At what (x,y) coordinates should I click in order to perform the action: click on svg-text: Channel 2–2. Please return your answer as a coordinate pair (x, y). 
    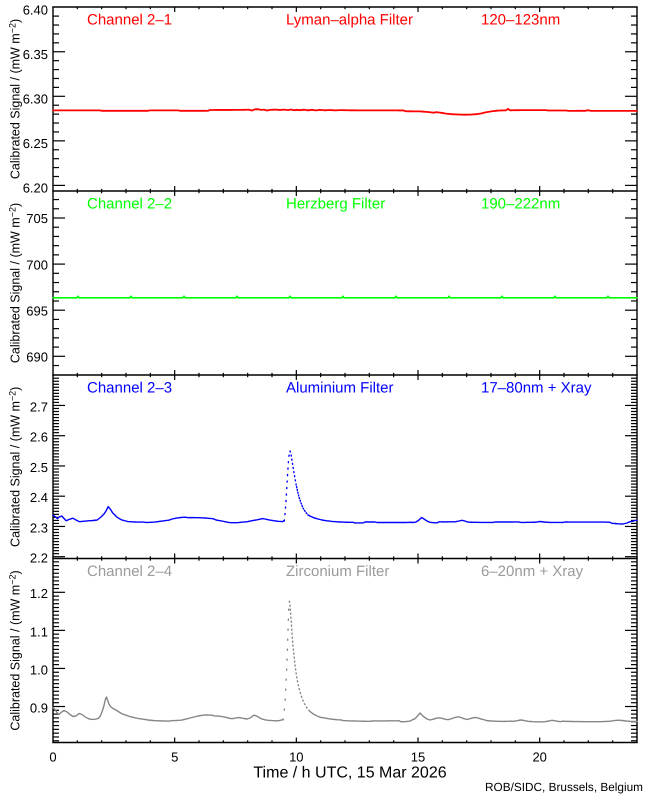
    Looking at the image, I should click on (129, 204).